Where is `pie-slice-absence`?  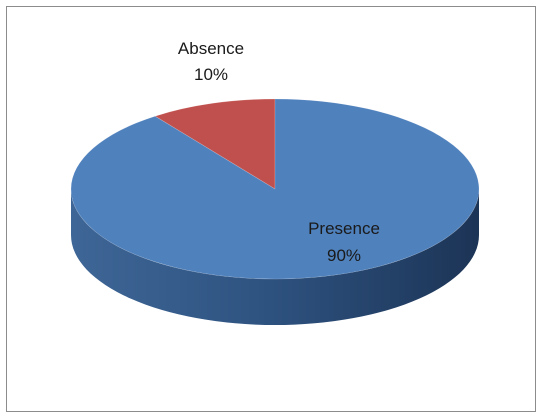
pie-slice-absence is located at coordinates (215, 144).